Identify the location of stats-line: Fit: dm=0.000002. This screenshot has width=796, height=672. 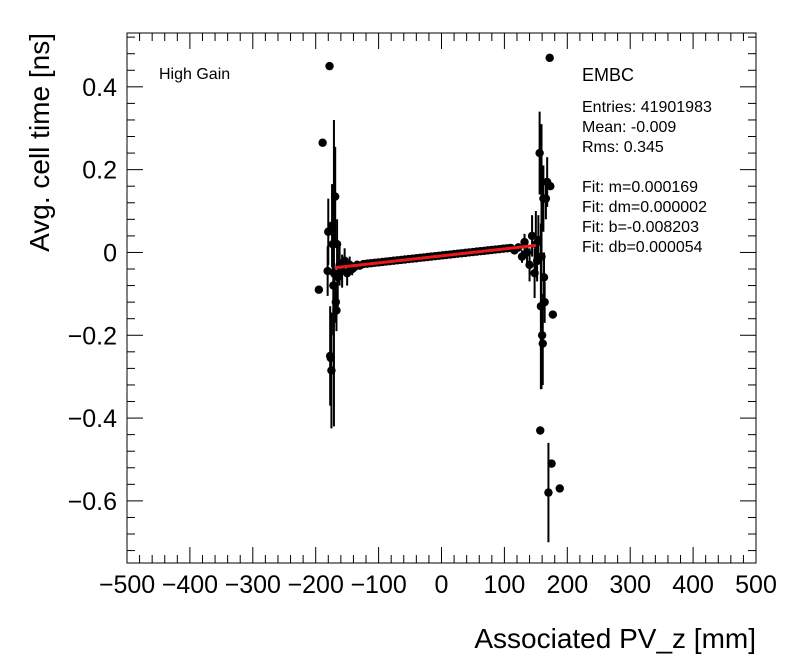
(644, 207).